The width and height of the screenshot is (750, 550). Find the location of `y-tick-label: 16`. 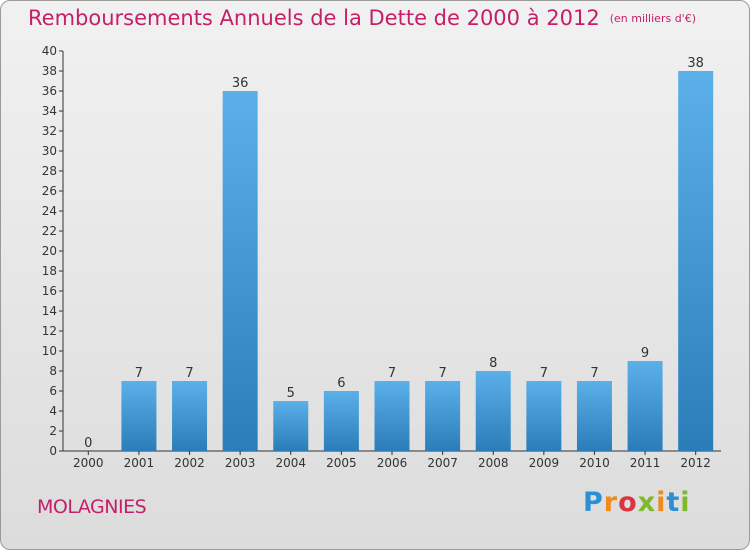

y-tick-label: 16 is located at coordinates (49, 291).